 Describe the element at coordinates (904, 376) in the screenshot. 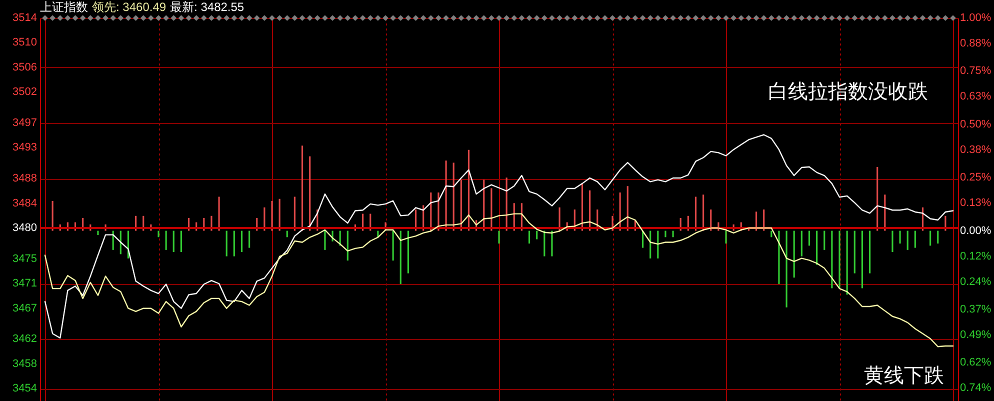

I see `annotation: 黄线下跌` at that location.